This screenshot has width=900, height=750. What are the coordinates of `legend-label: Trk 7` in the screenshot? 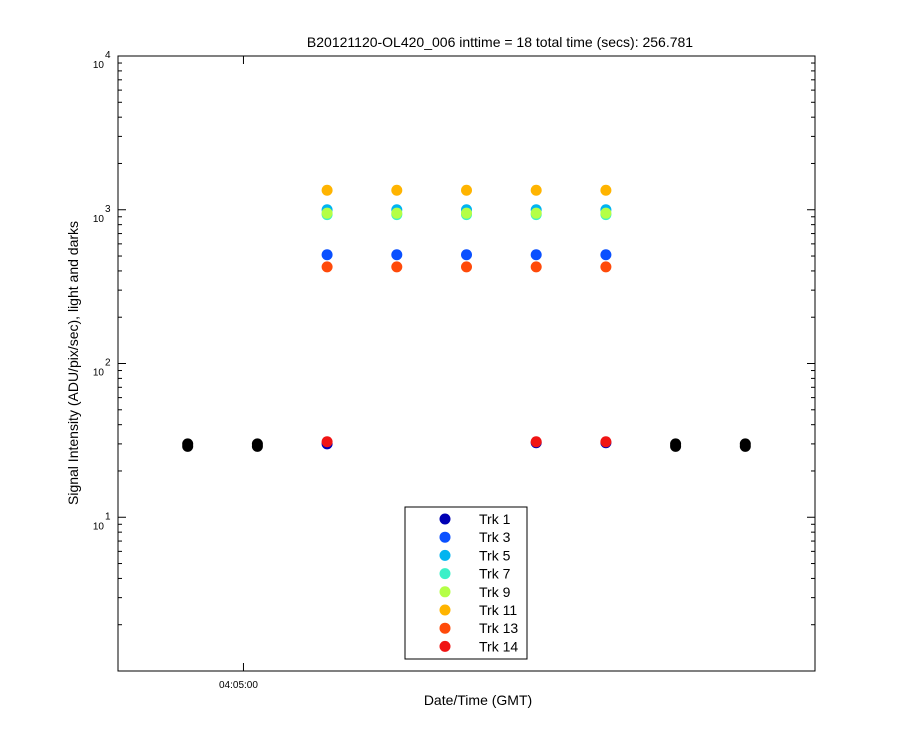 It's located at (495, 574).